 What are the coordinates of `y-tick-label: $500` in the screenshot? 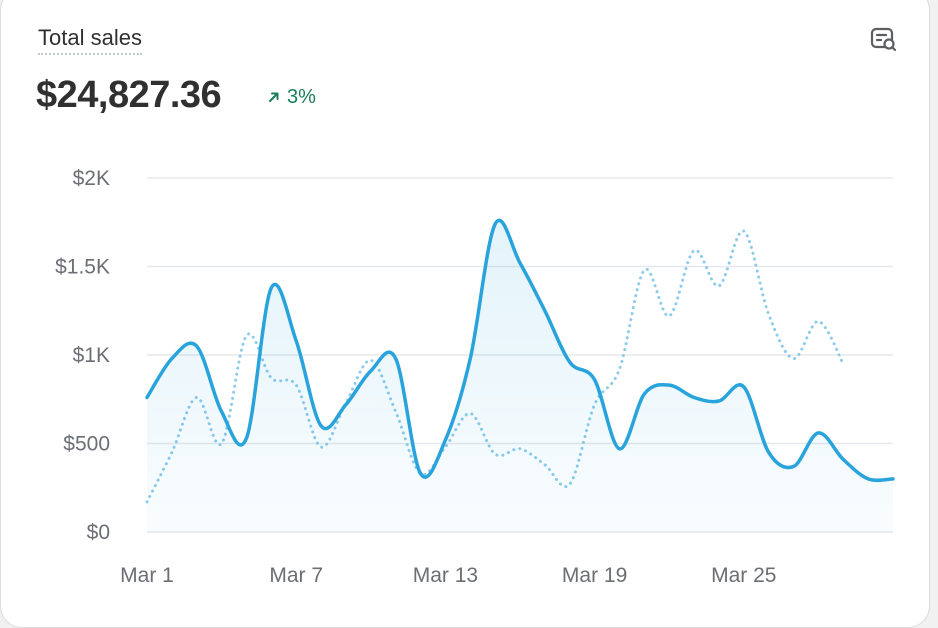 It's located at (86, 444).